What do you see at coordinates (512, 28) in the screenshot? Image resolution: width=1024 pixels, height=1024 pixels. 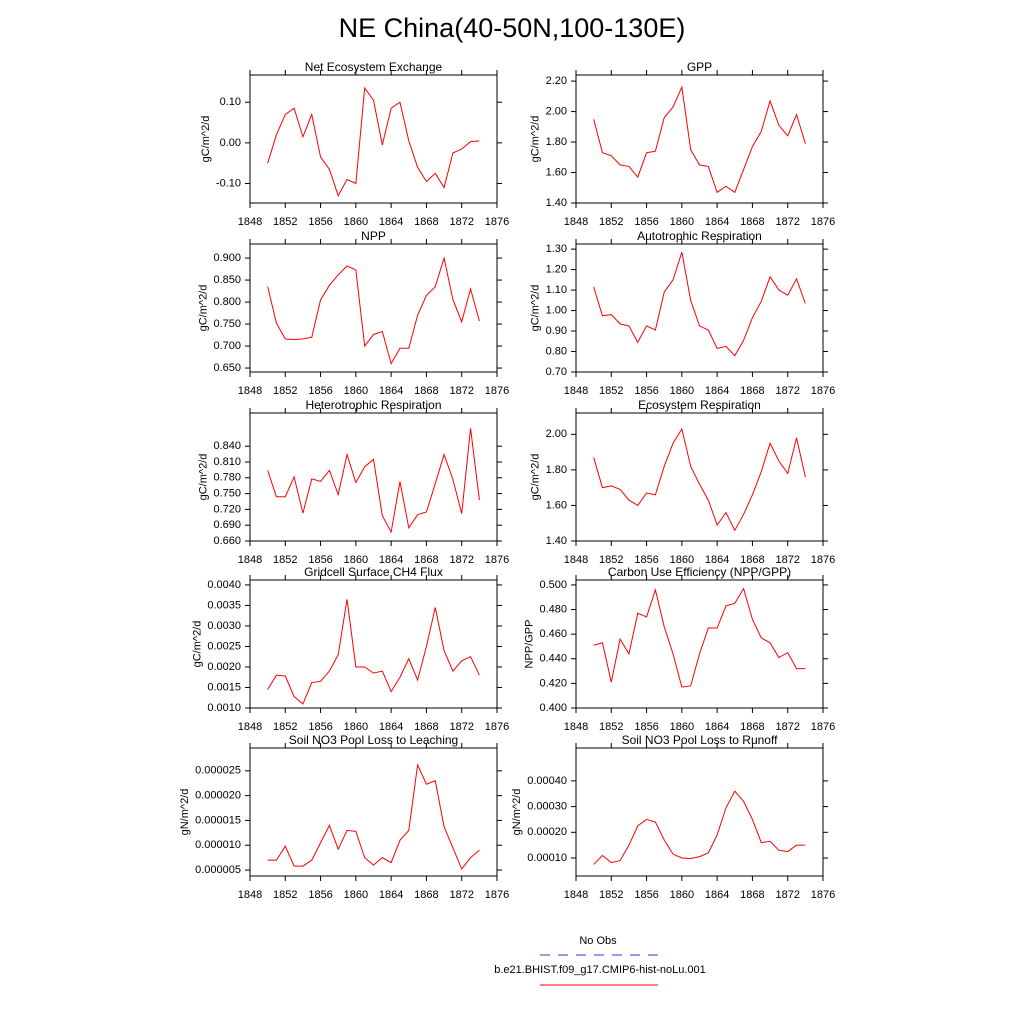 I see `figure-title: NE China(40-50N,100-130E)` at bounding box center [512, 28].